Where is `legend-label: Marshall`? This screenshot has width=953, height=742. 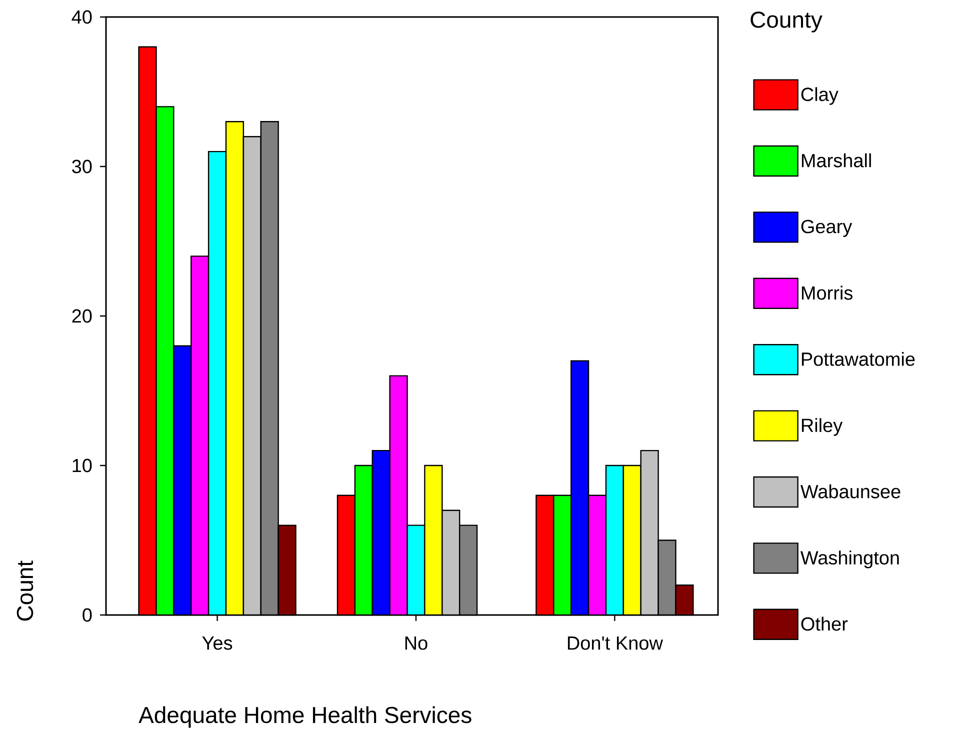 legend-label: Marshall is located at coordinates (836, 160).